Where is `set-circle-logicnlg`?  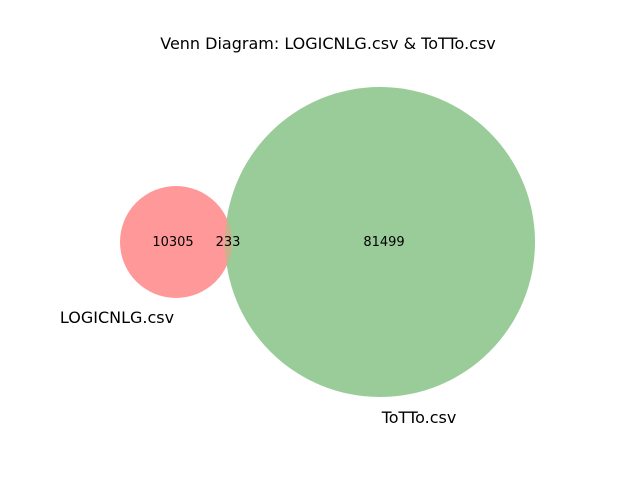
set-circle-logicnlg is located at coordinates (176, 242).